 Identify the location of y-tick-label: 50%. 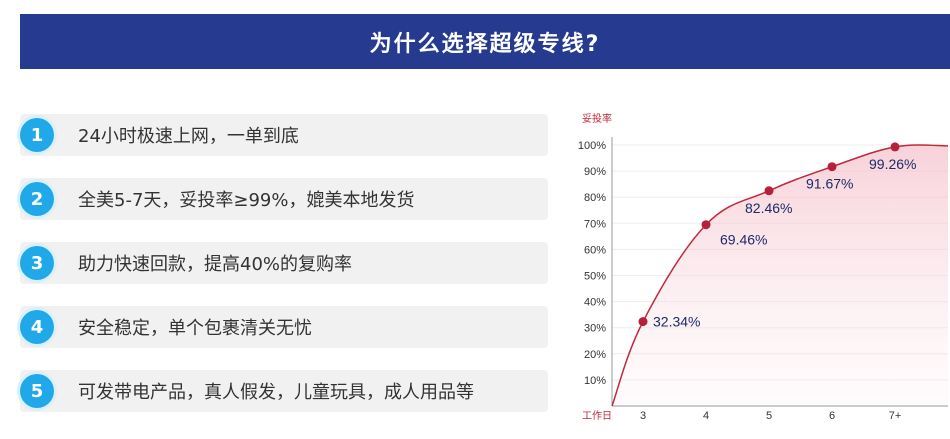
(595, 277).